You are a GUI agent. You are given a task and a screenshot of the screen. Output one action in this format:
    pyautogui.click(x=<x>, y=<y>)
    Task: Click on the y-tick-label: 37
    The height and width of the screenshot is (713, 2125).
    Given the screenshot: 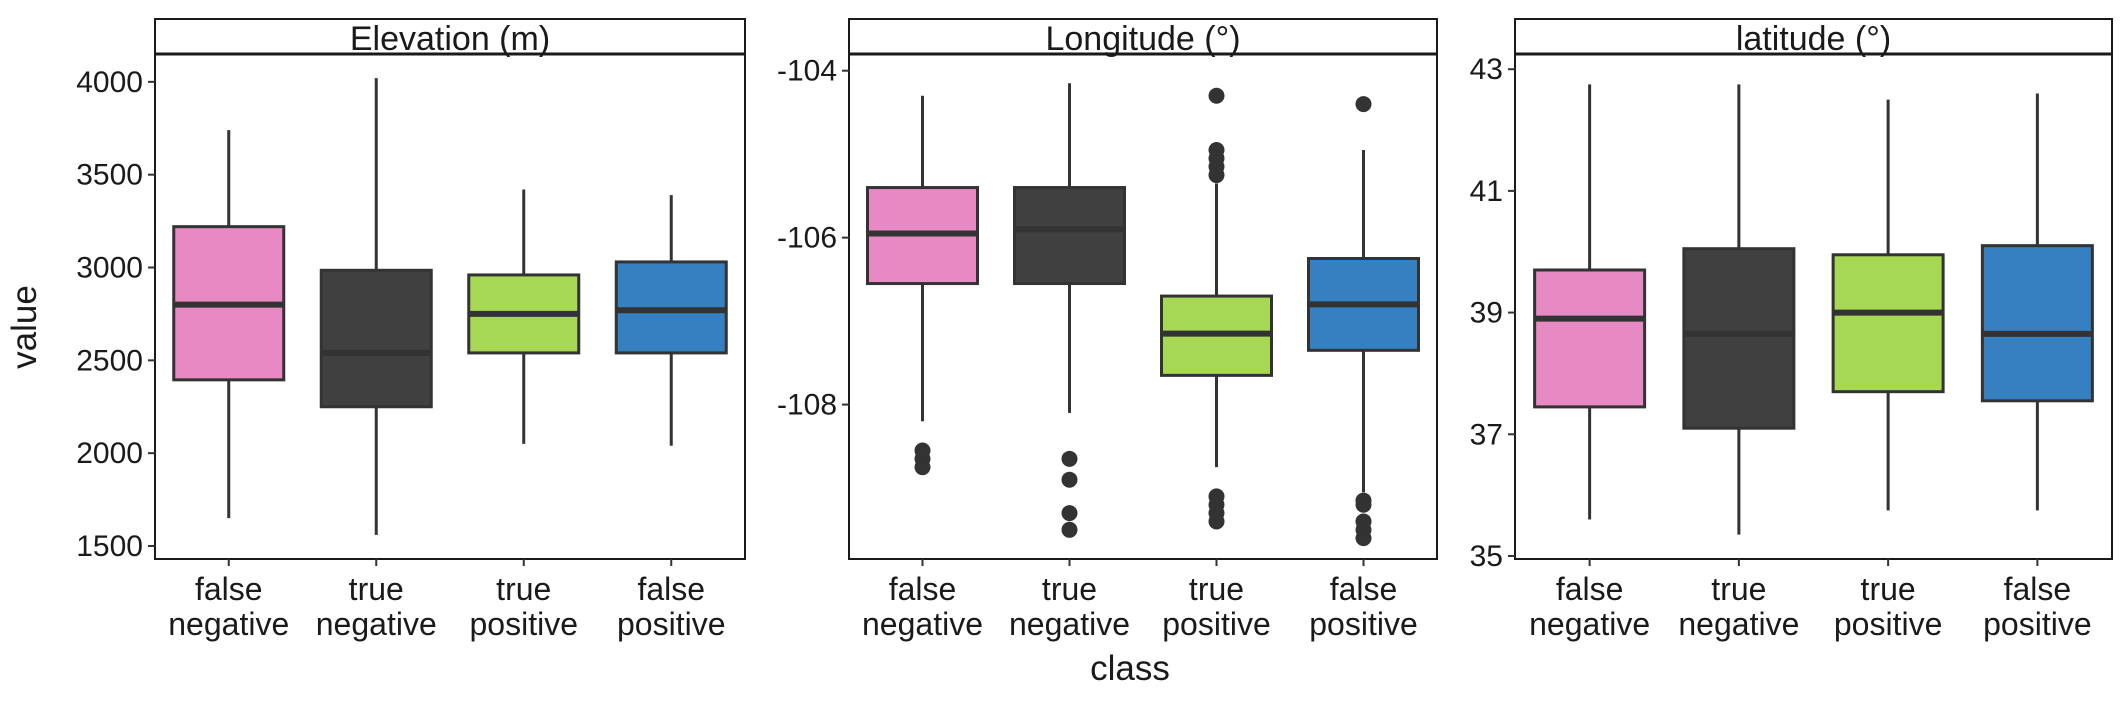 What is the action you would take?
    pyautogui.click(x=1486, y=434)
    